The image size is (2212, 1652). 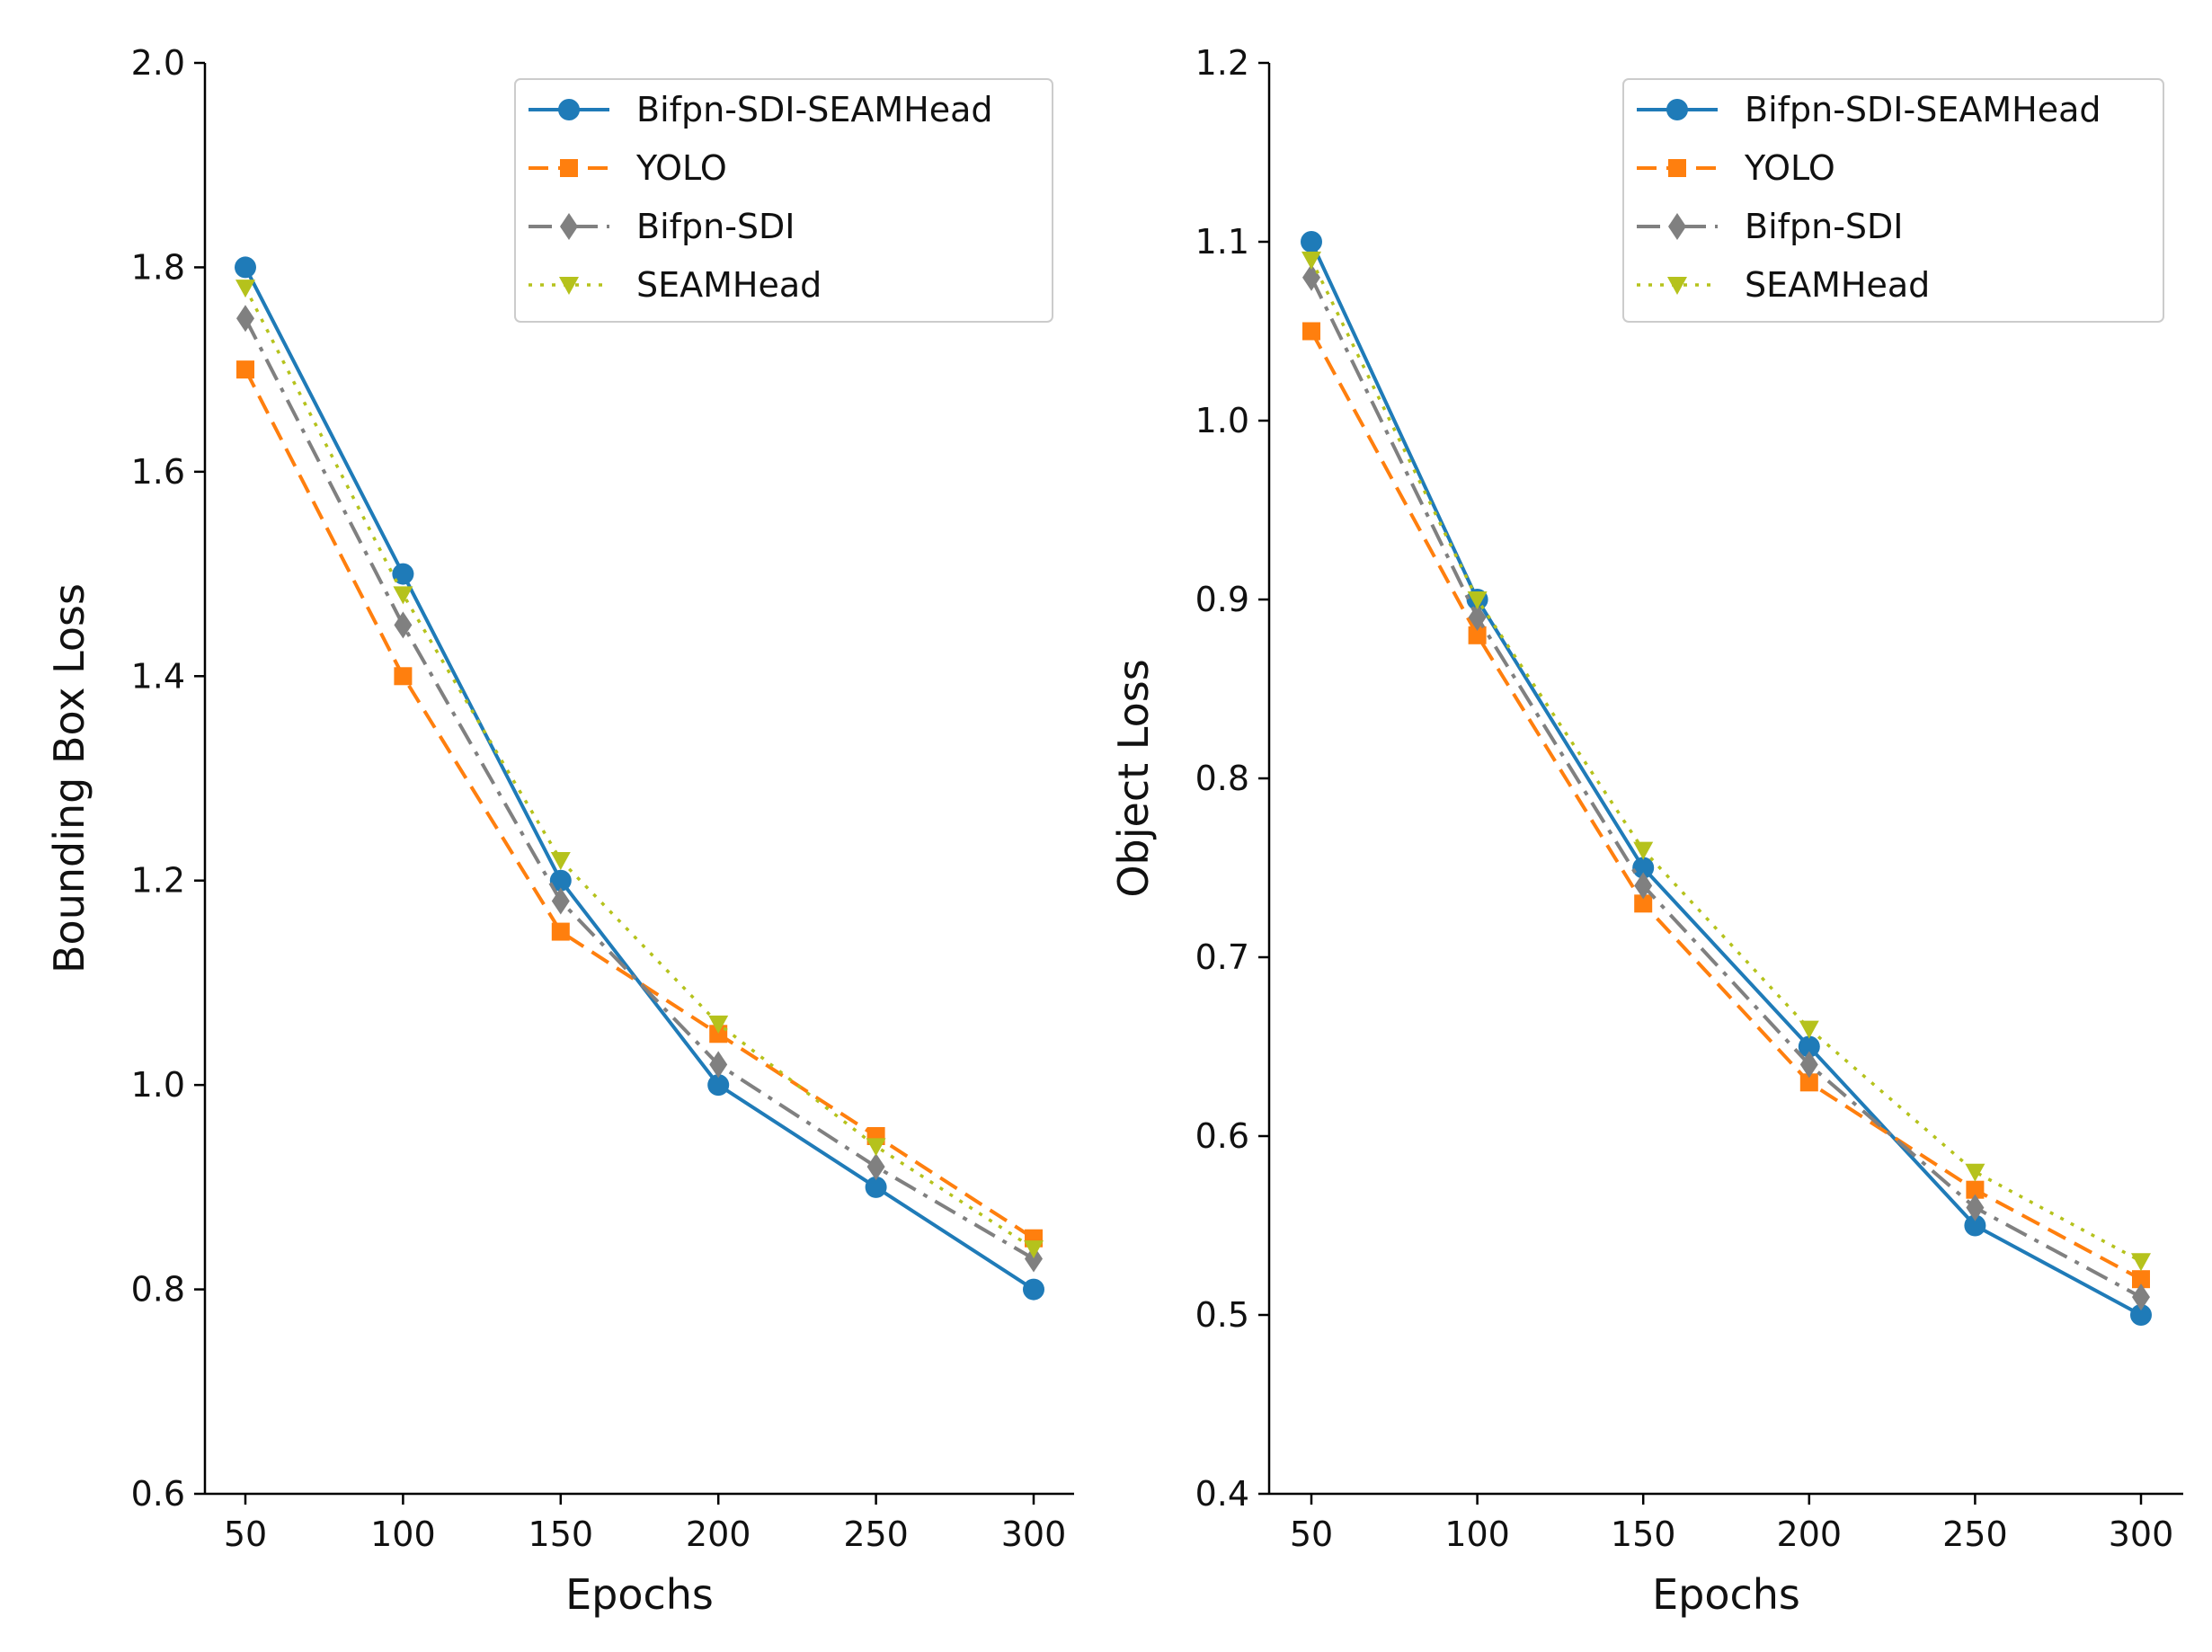 What do you see at coordinates (1133, 778) in the screenshot?
I see `y-axis-label: Object Loss` at bounding box center [1133, 778].